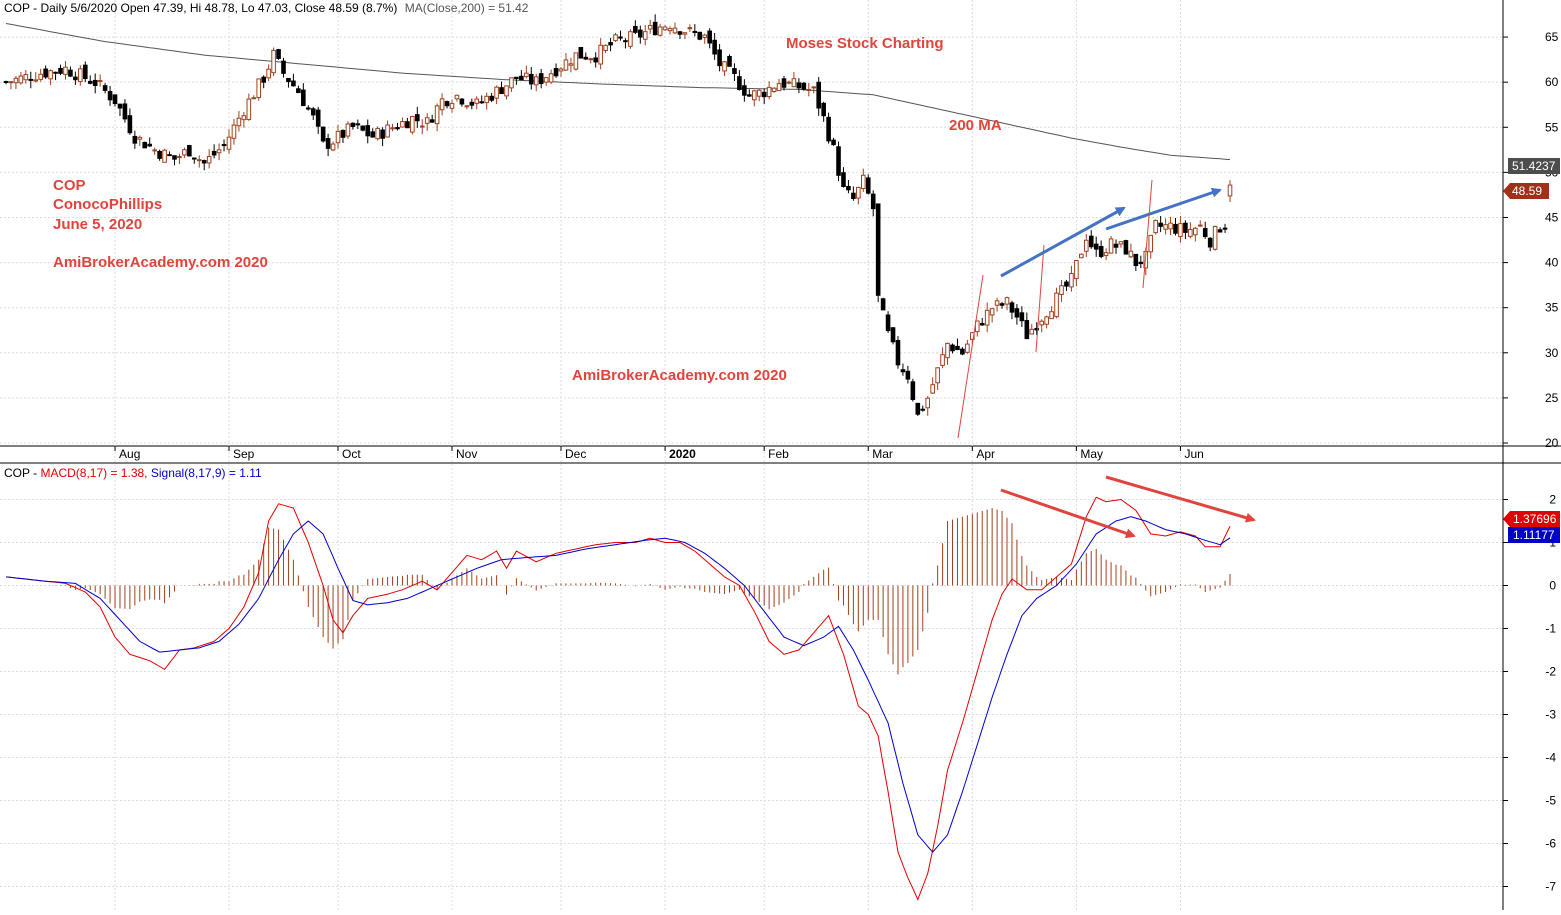 The image size is (1561, 915). I want to click on chart-title-annotation: Moses Stock Charting, so click(865, 43).